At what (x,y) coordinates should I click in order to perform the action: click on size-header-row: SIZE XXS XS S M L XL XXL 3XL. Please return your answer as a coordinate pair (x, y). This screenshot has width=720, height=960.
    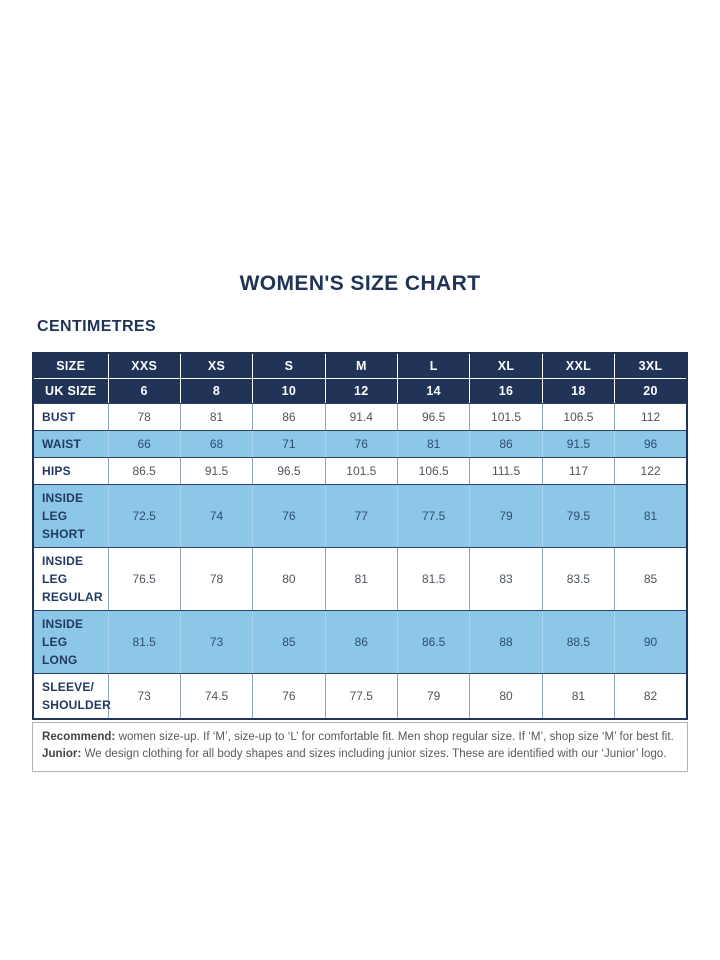
    Looking at the image, I should click on (360, 365).